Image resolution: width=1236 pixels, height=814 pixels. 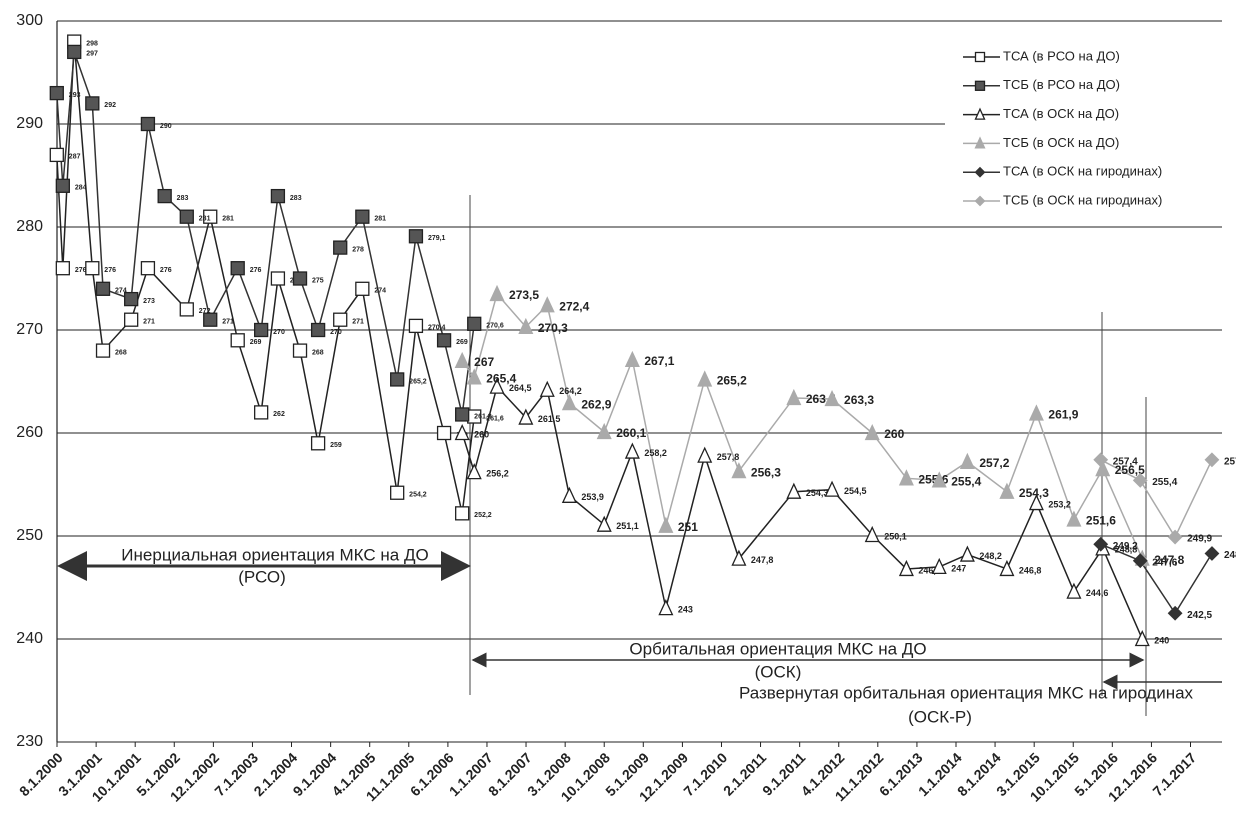 What do you see at coordinates (1059, 504) in the screenshot?
I see `data-label: 253,2` at bounding box center [1059, 504].